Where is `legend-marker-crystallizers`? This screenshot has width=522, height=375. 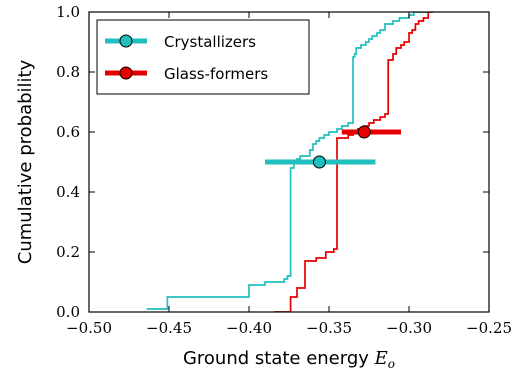 legend-marker-crystallizers is located at coordinates (126, 41).